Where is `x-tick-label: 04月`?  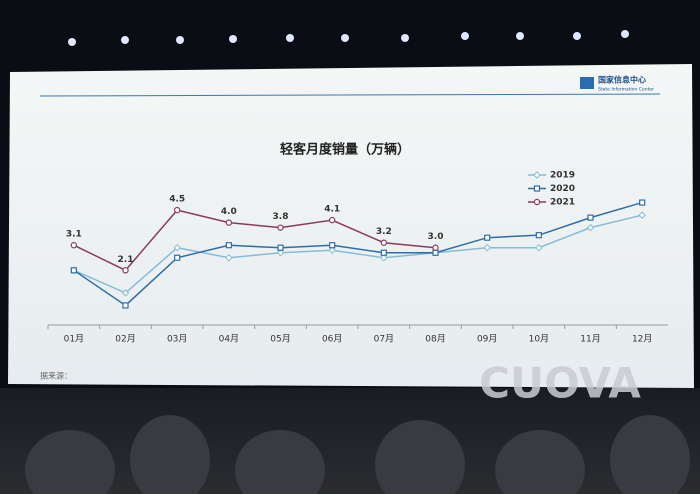 x-tick-label: 04月 is located at coordinates (229, 339).